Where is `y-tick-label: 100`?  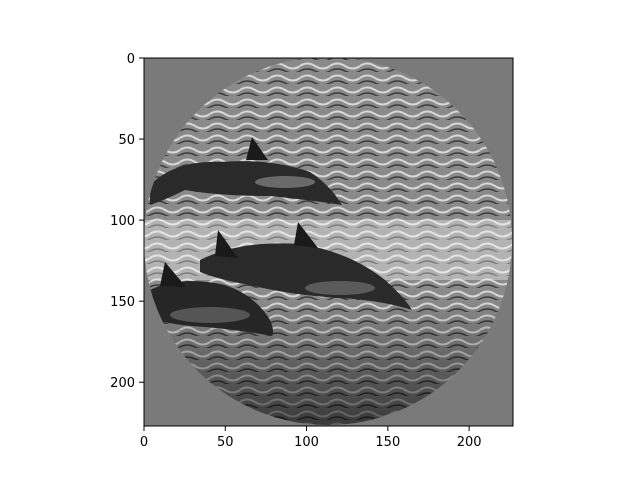
y-tick-label: 100 is located at coordinates (122, 221).